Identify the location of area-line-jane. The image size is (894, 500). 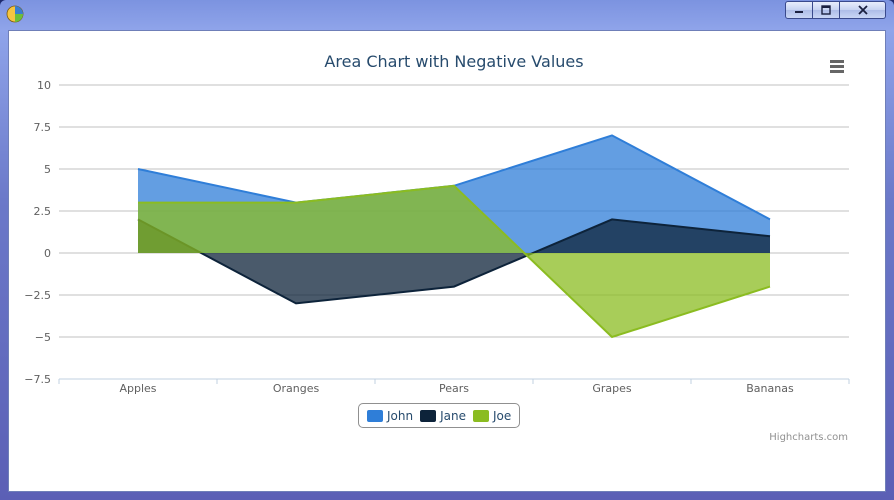
(454, 261).